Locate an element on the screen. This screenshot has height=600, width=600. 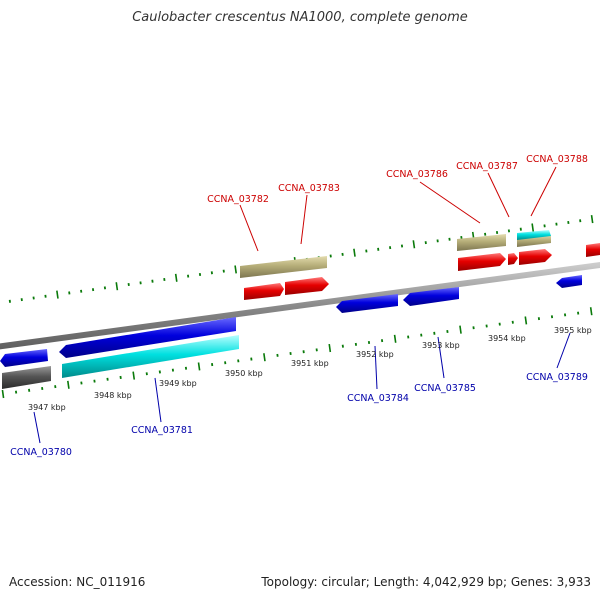
forward-label-leaders is located at coordinates (398, 209).